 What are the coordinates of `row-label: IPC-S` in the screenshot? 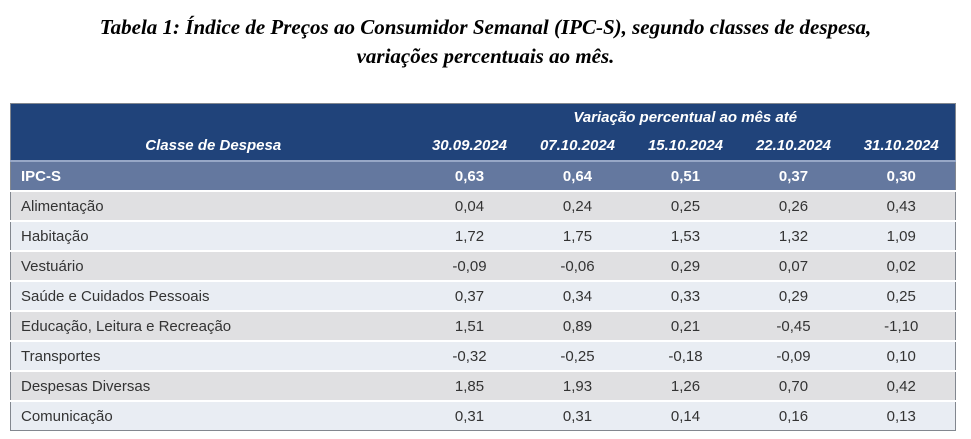 It's located at (41, 176).